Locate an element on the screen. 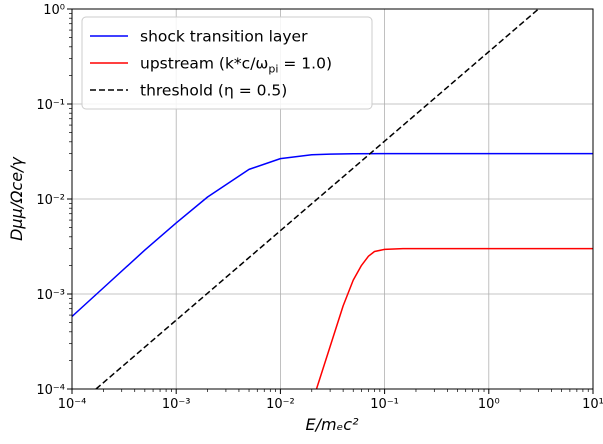  y-axis-label: Dμμ/Ωce/γ is located at coordinates (16, 198).